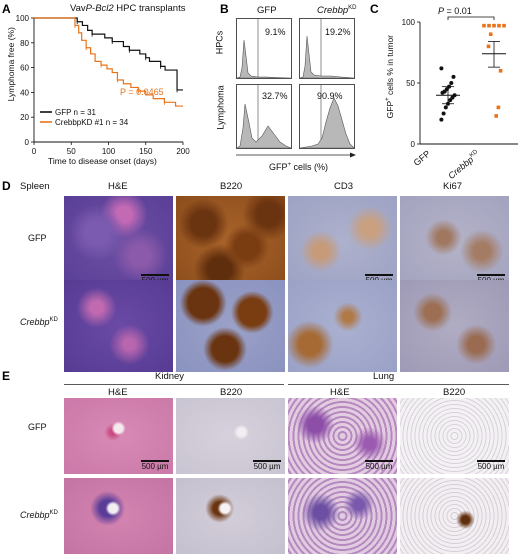 The width and height of the screenshot is (520, 557). Describe the element at coordinates (6, 9) in the screenshot. I see `panel-letter-a: A` at that location.